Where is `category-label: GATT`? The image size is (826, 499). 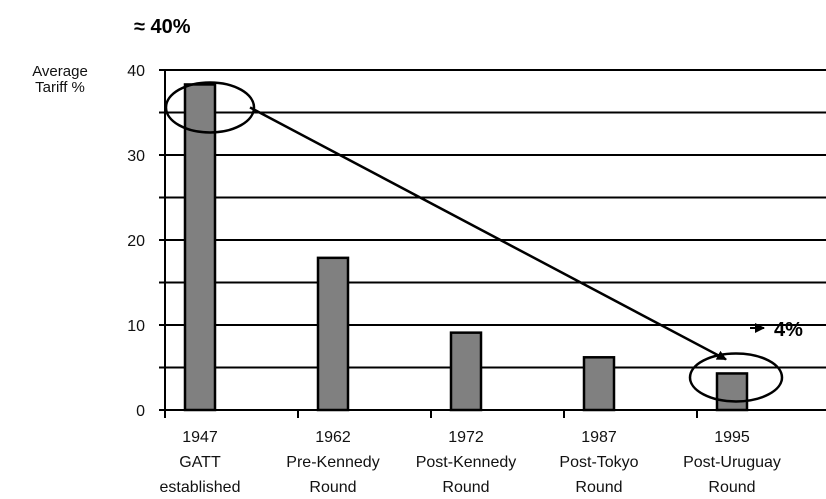
category-label: GATT is located at coordinates (200, 462).